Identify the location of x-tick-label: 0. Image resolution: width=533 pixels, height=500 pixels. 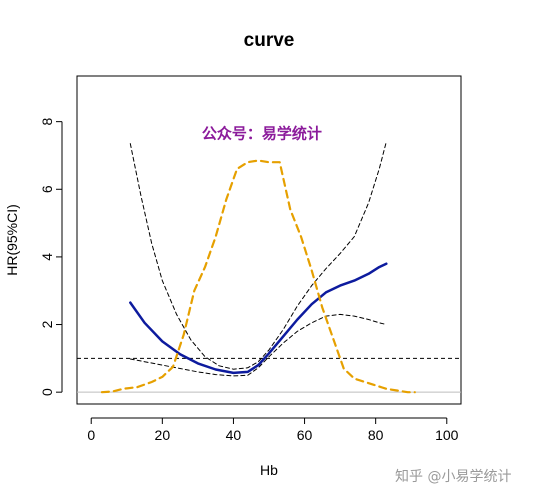
(91, 435).